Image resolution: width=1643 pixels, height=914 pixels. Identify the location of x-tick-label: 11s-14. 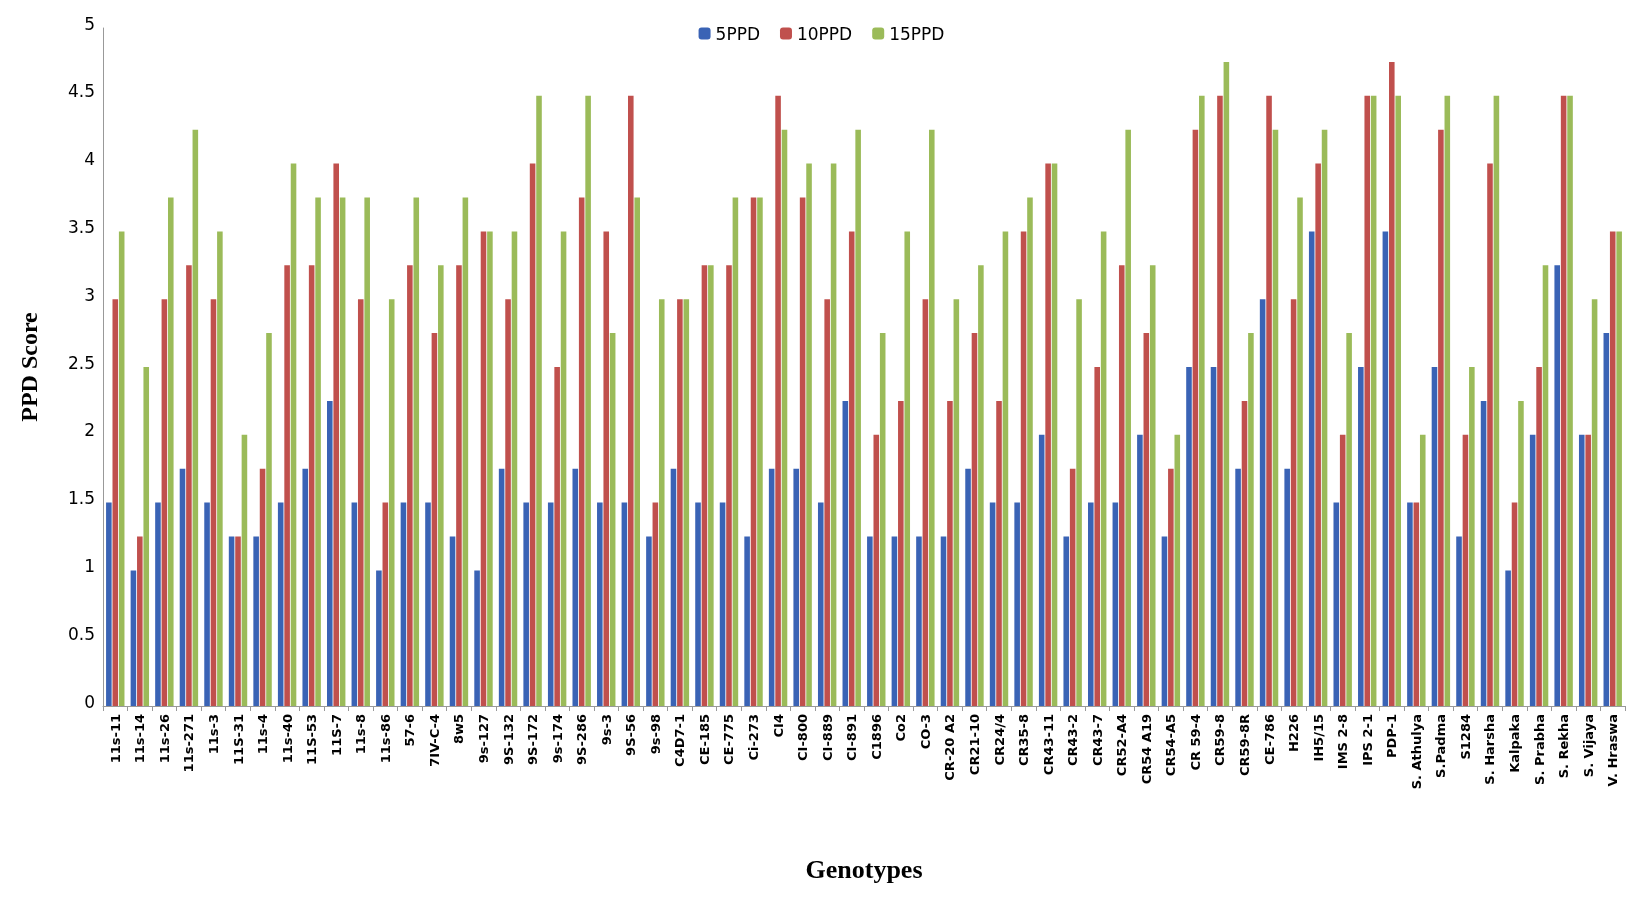
(140, 739).